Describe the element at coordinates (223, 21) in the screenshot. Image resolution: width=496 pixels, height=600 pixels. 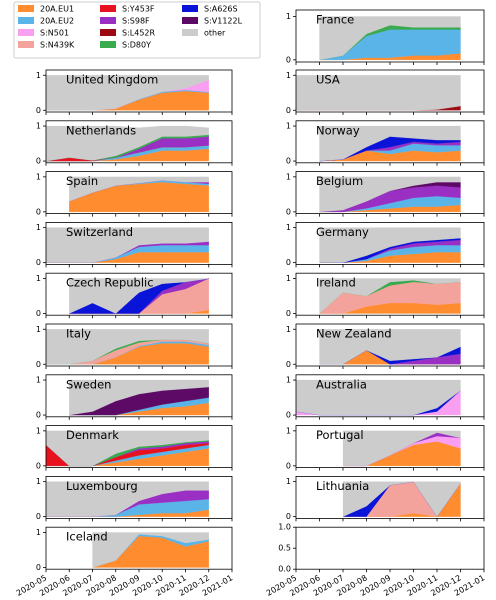
I see `legend-label: S:V1122L` at that location.